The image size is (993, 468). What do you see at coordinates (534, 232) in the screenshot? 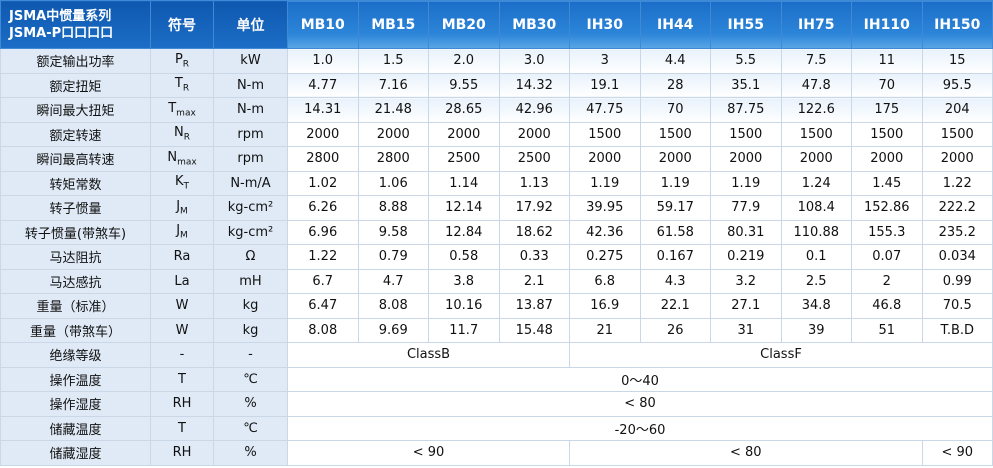
I see `value: 18.62` at bounding box center [534, 232].